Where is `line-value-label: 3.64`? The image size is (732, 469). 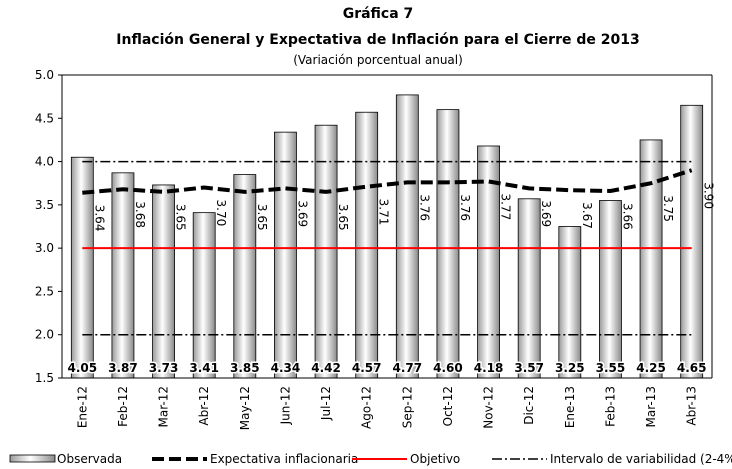 line-value-label: 3.64 is located at coordinates (99, 218).